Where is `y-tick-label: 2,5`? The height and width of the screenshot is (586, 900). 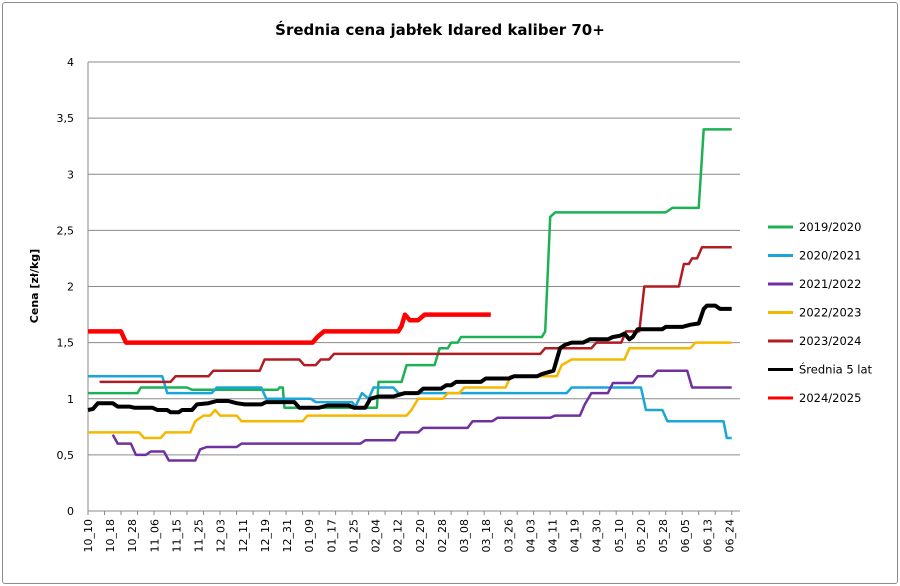 y-tick-label: 2,5 is located at coordinates (66, 230).